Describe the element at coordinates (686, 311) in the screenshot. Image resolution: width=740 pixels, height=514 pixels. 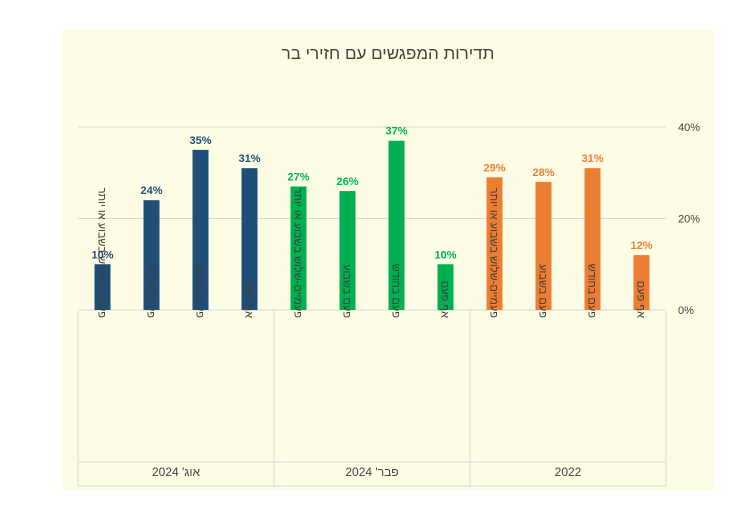
I see `y-tick-label: 0%` at that location.